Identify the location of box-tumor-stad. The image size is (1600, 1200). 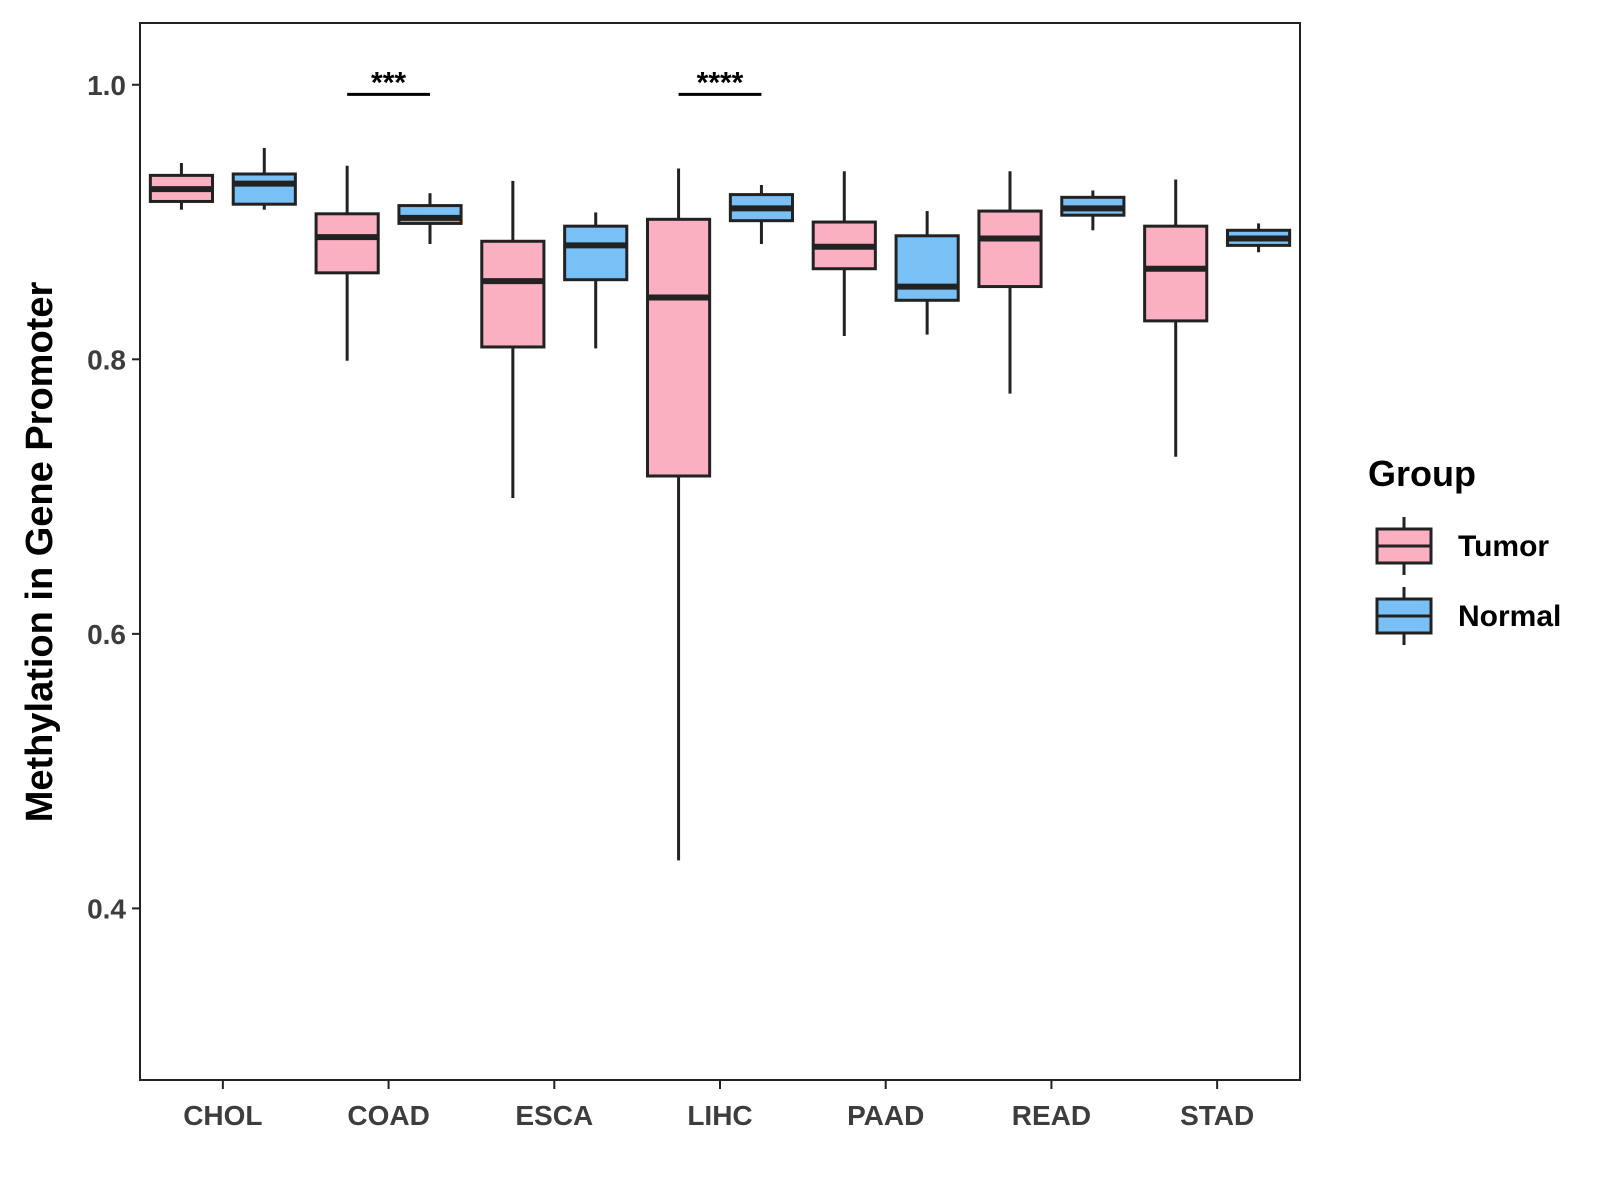
(1176, 318).